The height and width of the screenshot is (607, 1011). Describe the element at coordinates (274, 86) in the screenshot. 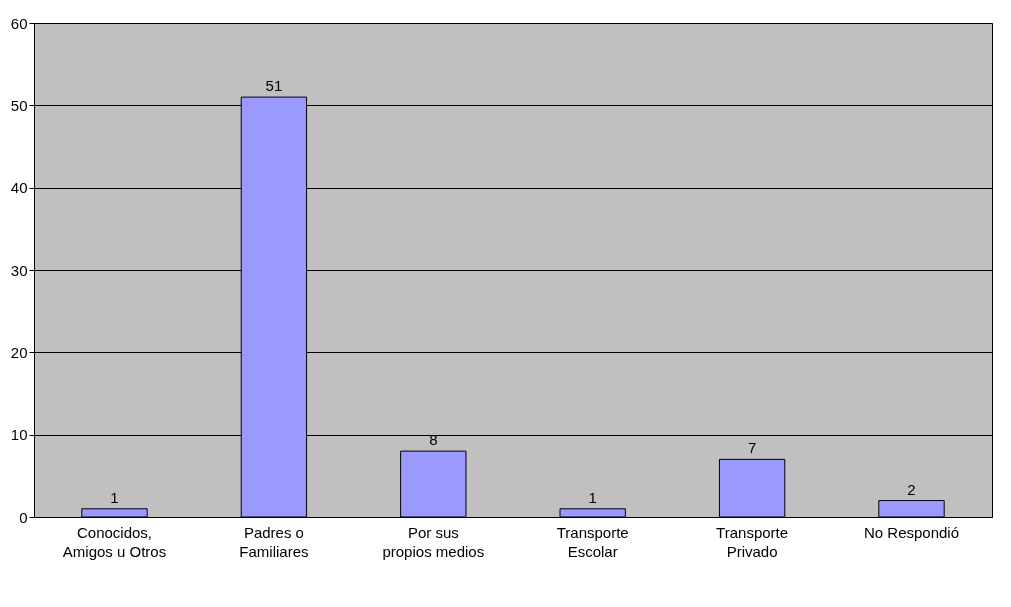

I see `data-label: 51` at that location.